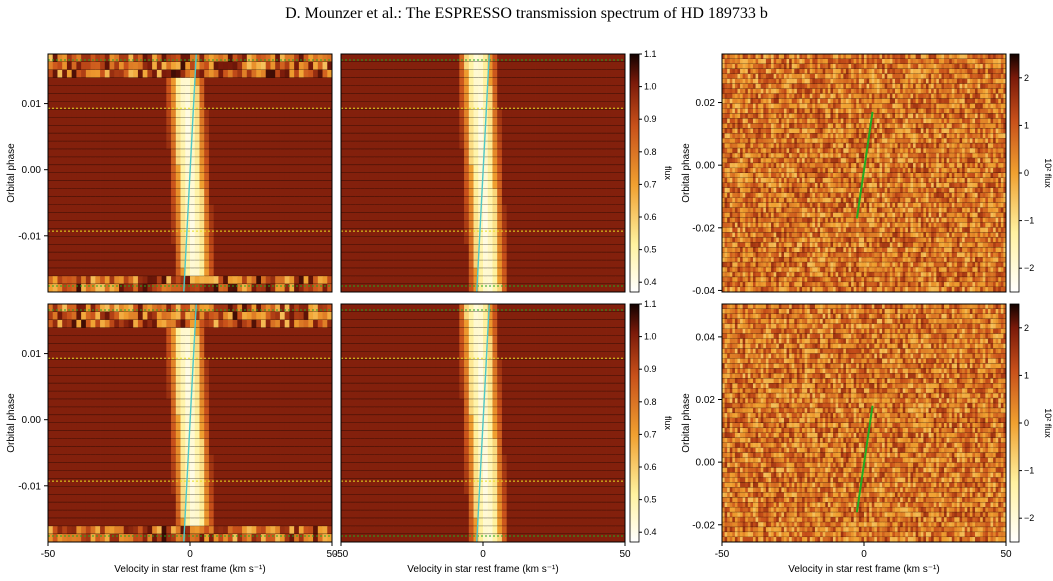  I want to click on heatmap-bottom-middle, so click(483, 423).